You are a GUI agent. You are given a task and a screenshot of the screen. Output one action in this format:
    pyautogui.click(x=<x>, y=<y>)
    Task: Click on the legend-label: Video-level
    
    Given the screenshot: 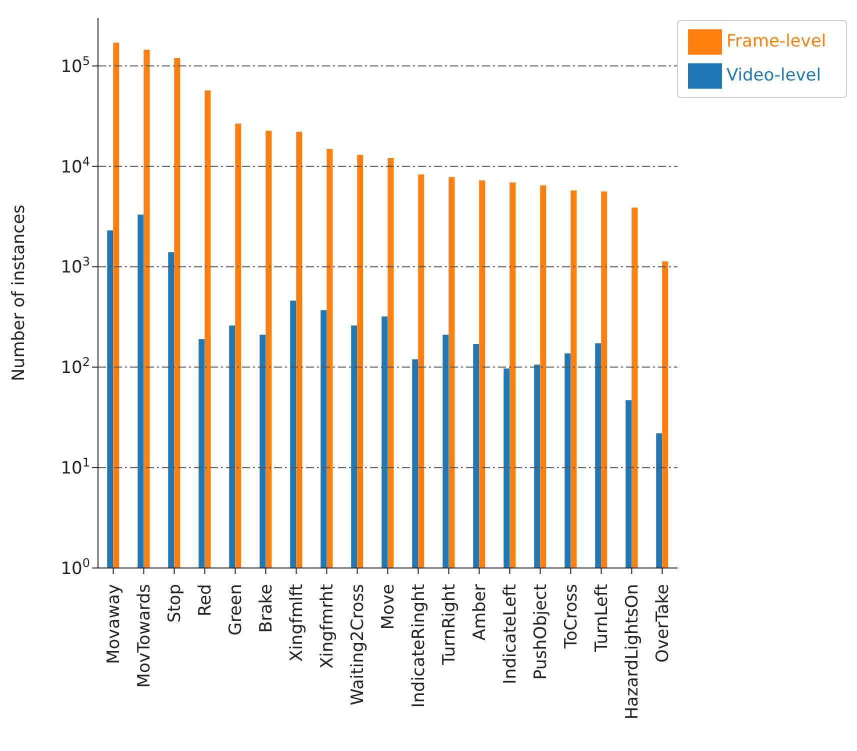 What is the action you would take?
    pyautogui.click(x=773, y=76)
    